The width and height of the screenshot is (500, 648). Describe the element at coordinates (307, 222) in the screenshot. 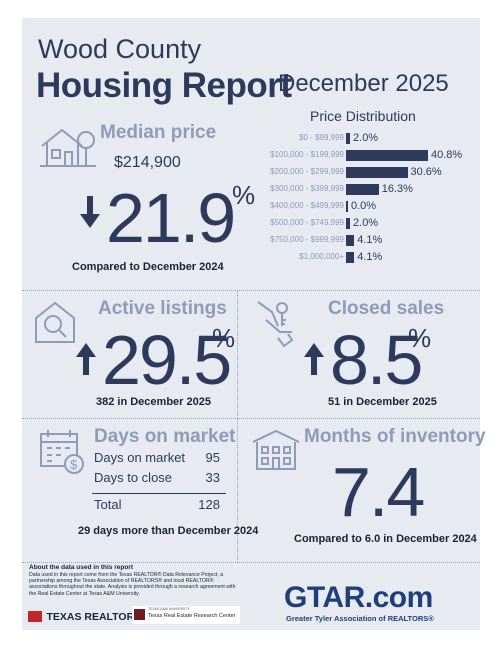

I see `price-range-label: $500,000 - $749,999` at that location.